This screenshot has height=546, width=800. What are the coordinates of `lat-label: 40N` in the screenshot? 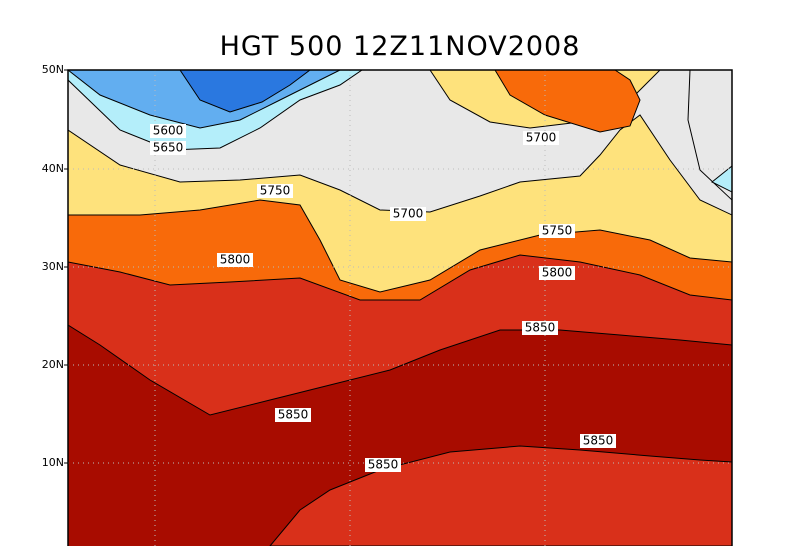 It's located at (53, 168).